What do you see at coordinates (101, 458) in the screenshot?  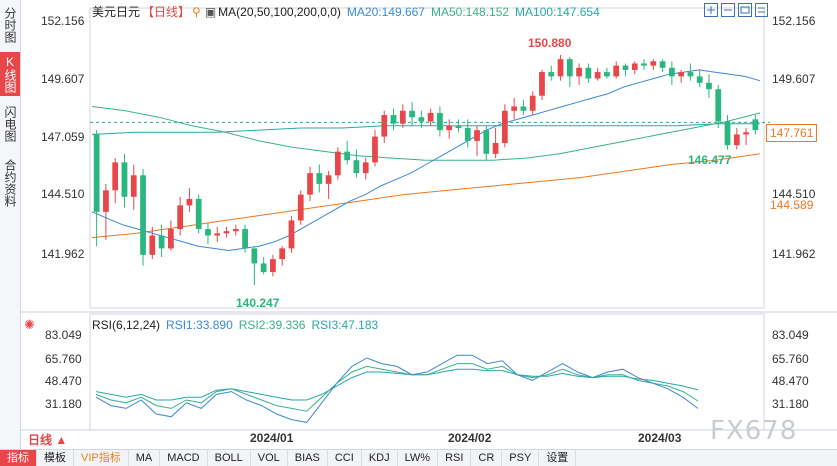 I see `indicator-tab-vip: VIP指标` at bounding box center [101, 458].